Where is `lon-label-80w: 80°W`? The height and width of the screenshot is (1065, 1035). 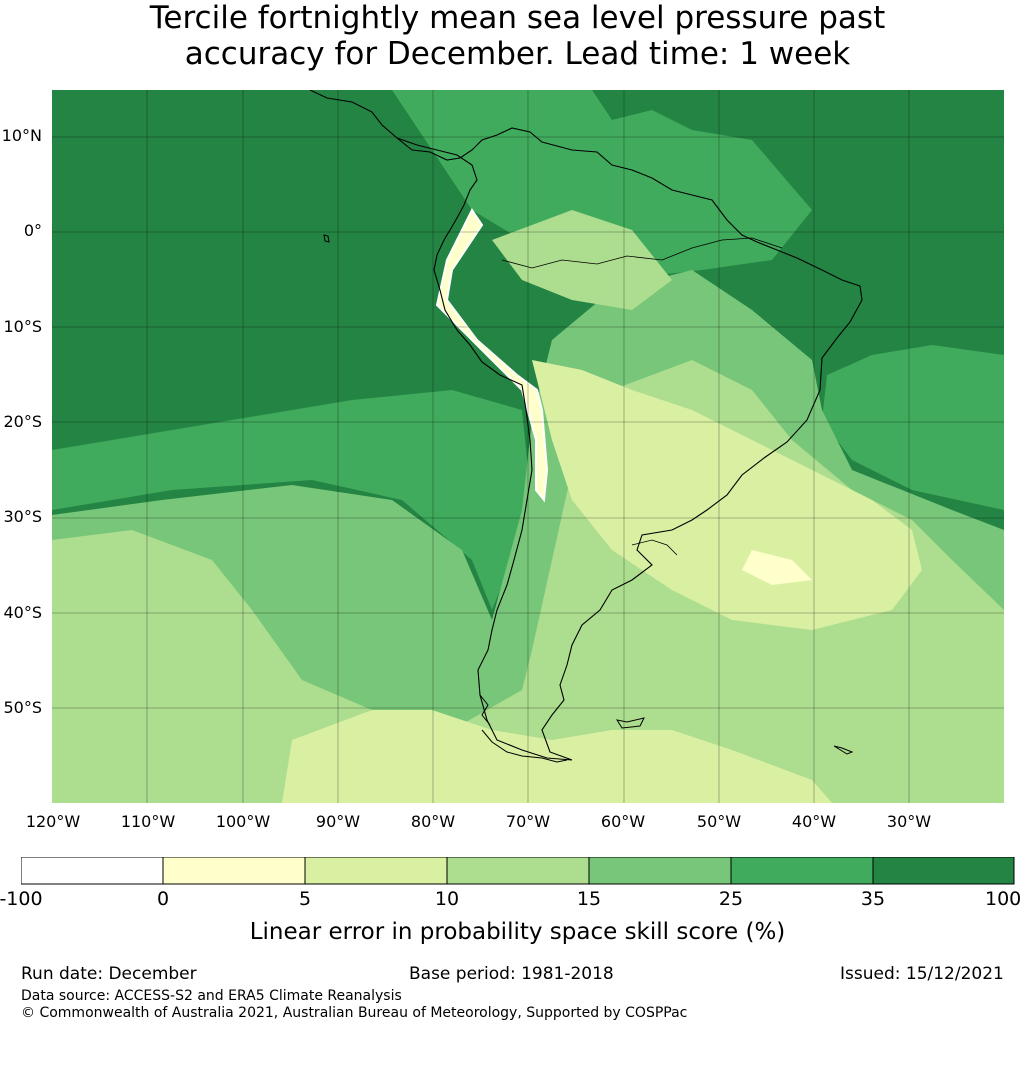
lon-label-80w: 80°W is located at coordinates (433, 821).